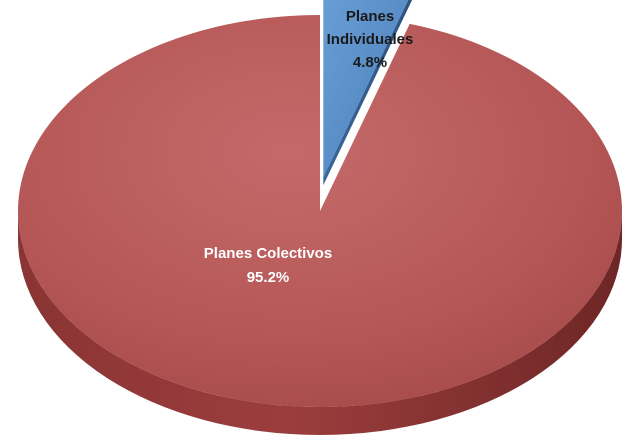 The height and width of the screenshot is (443, 625). Describe the element at coordinates (370, 39) in the screenshot. I see `label-individuales-line2: Individuales` at that location.